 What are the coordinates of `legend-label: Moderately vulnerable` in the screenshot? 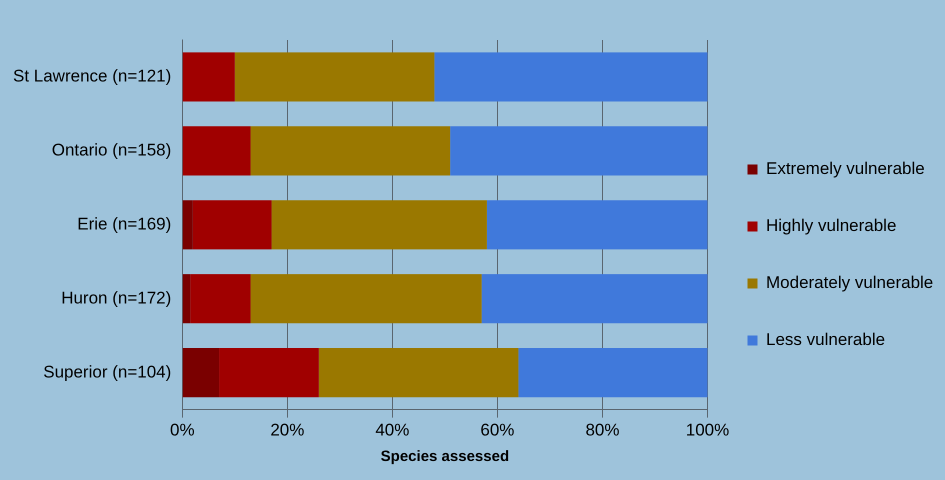 It's located at (850, 282).